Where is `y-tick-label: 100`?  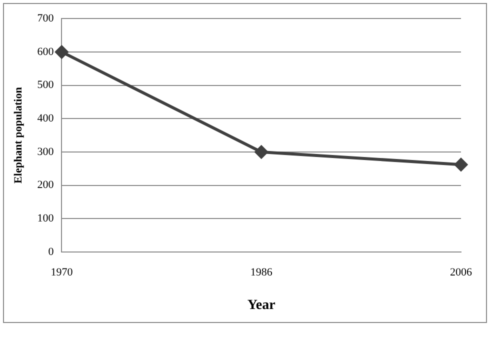 y-tick-label: 100 is located at coordinates (45, 218).